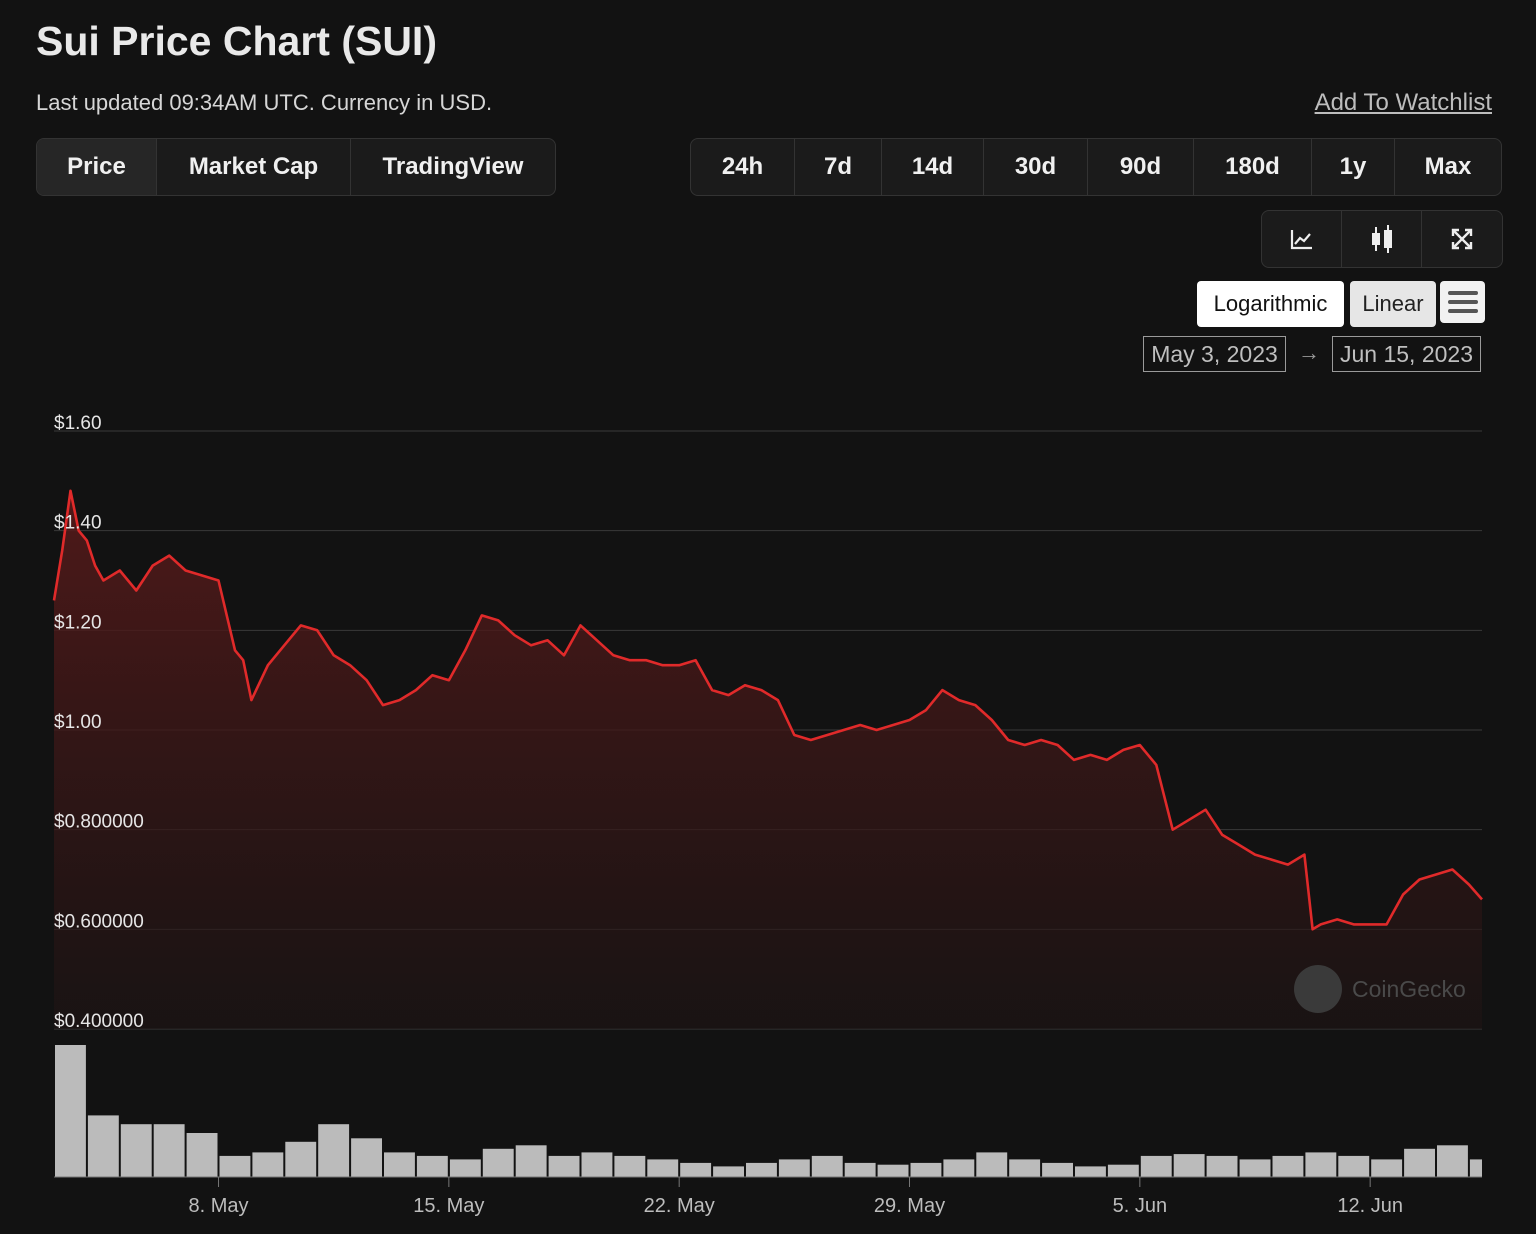 The height and width of the screenshot is (1234, 1536). I want to click on coingecko-watermark: CoinGecko, so click(1380, 989).